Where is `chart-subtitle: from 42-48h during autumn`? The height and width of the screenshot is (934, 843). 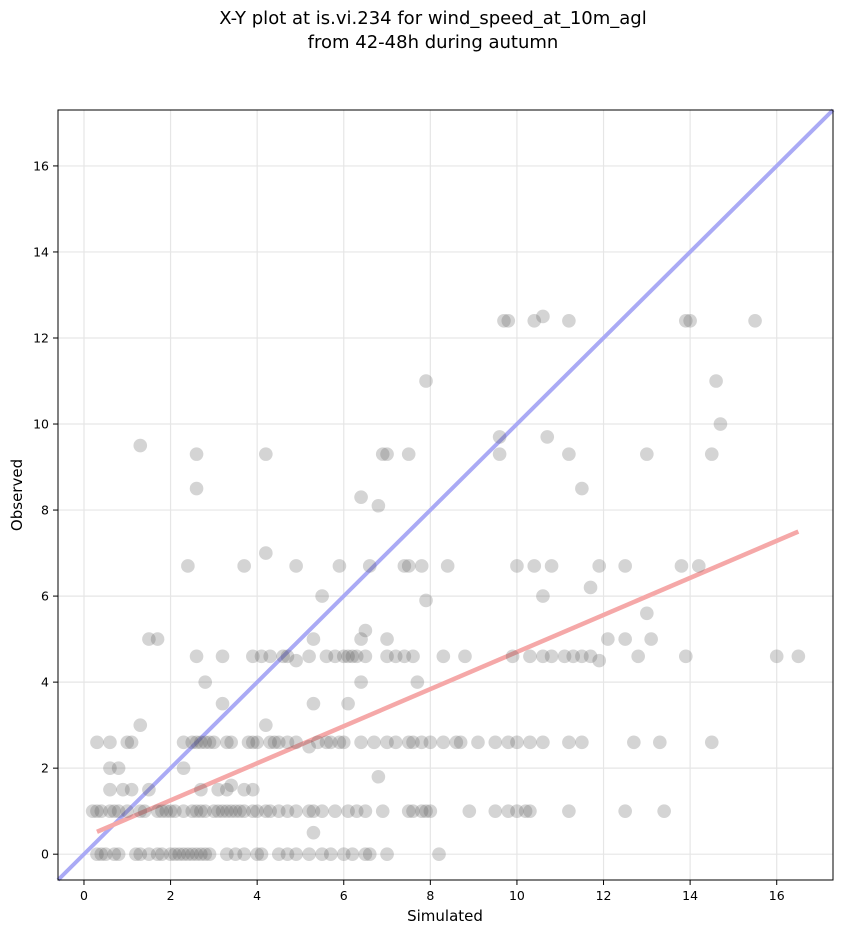 chart-subtitle: from 42-48h during autumn is located at coordinates (433, 42).